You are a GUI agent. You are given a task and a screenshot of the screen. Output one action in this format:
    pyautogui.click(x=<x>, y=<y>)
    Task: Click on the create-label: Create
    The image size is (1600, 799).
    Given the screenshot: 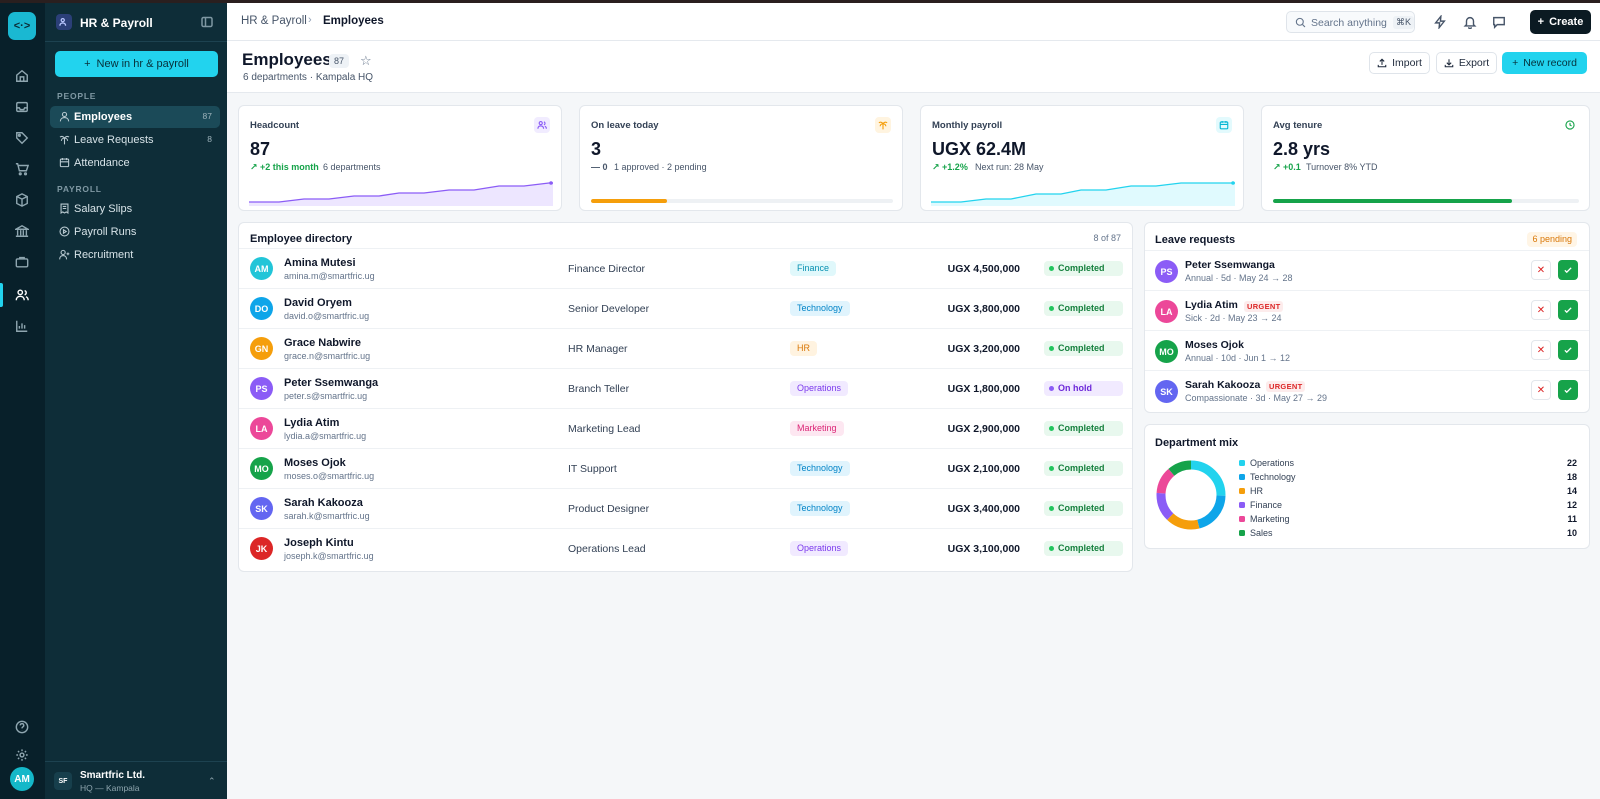 What is the action you would take?
    pyautogui.click(x=1566, y=22)
    